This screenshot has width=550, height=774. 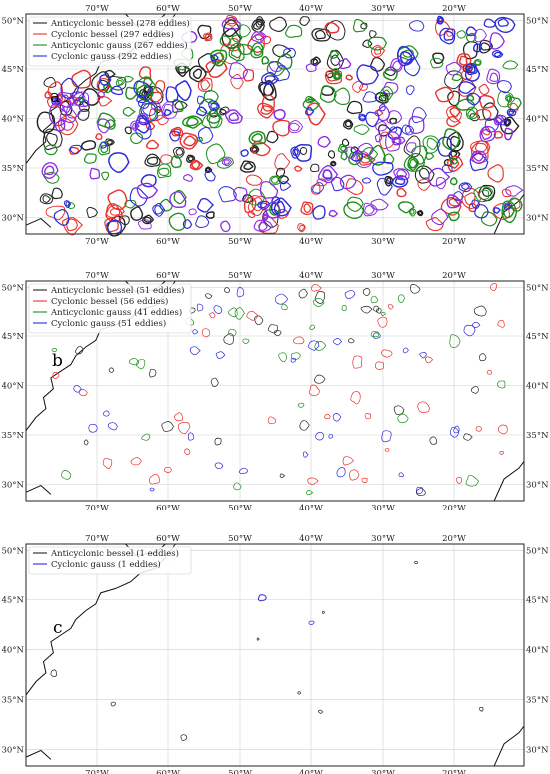 What do you see at coordinates (537, 70) in the screenshot?
I see `y-tick-label: 45°N` at bounding box center [537, 70].